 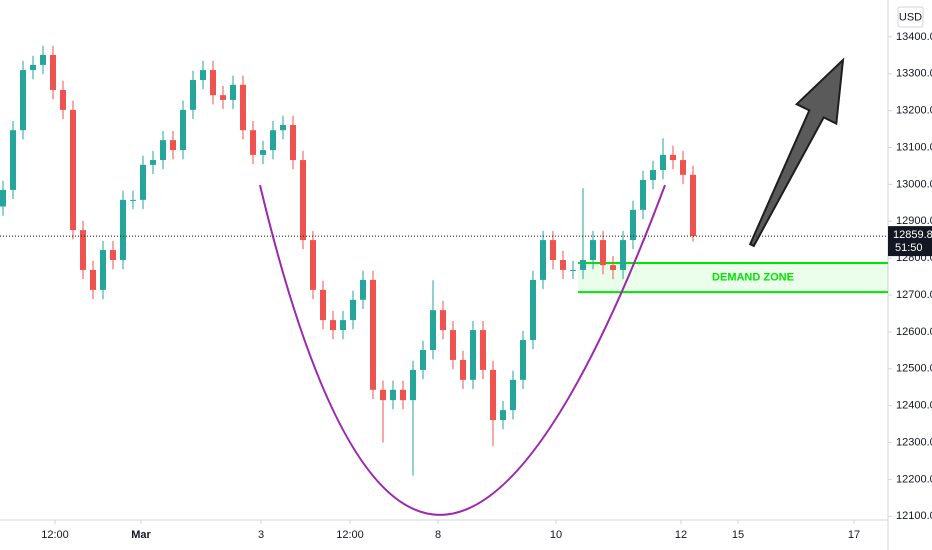 I want to click on zone-label: DEMAND ZONE, so click(x=753, y=277).